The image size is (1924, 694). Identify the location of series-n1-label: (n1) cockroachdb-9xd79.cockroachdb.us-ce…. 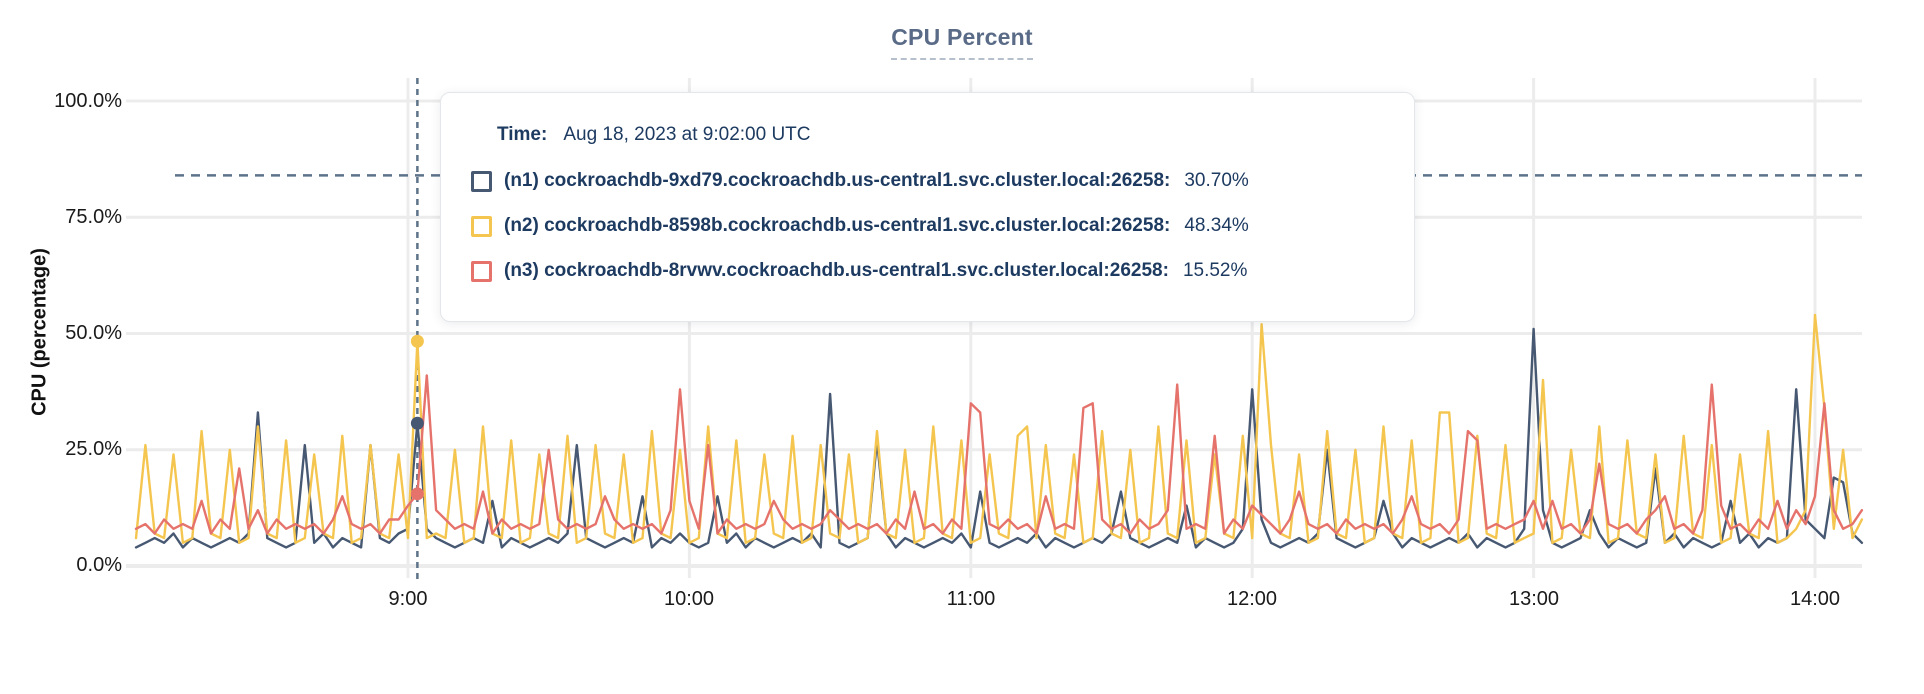
(837, 180).